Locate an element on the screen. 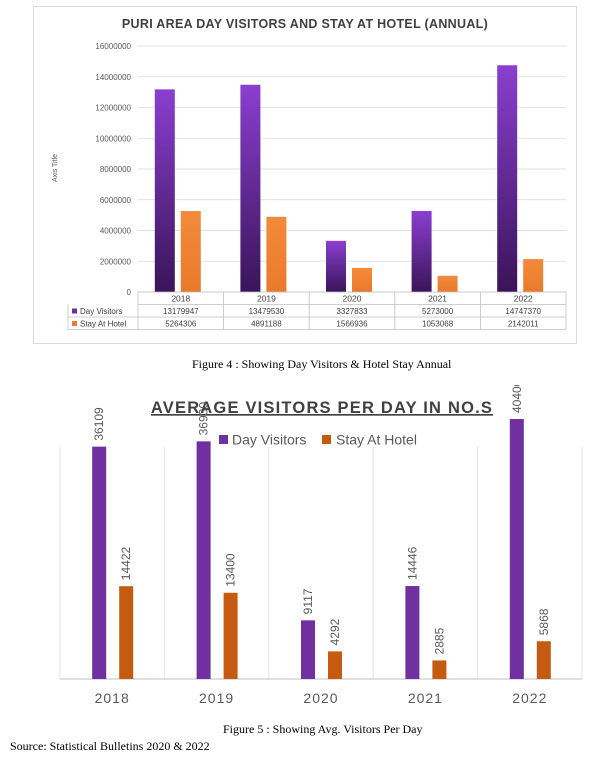 The width and height of the screenshot is (603, 758). chart2-legend-label: Stay At Hotel is located at coordinates (376, 440).